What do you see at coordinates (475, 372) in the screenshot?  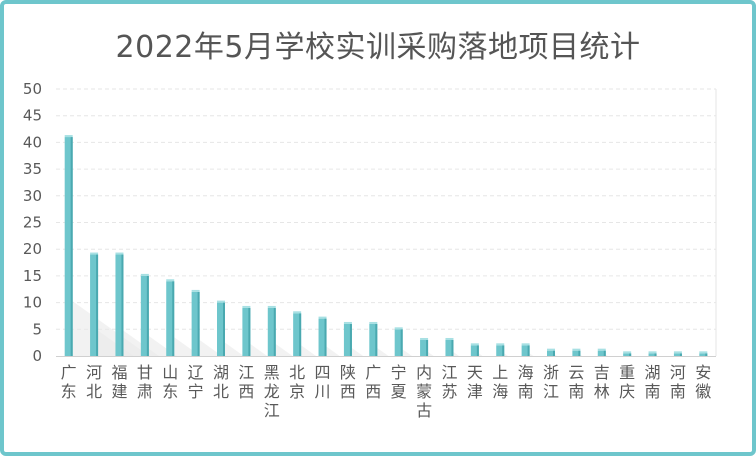 I see `x-tick-label-char: 天` at bounding box center [475, 372].